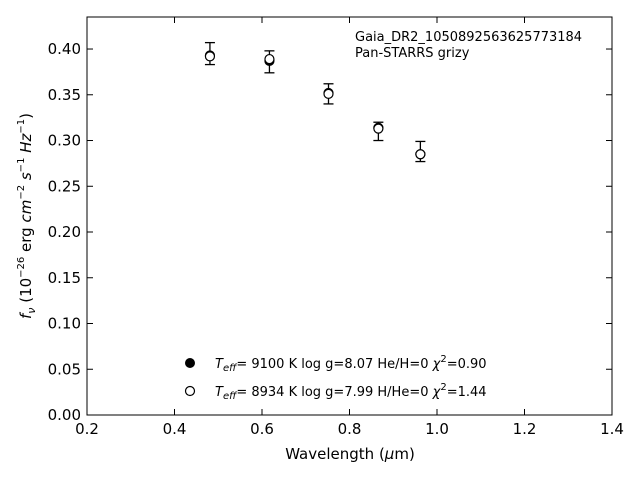 The width and height of the screenshot is (640, 480). Describe the element at coordinates (64, 49) in the screenshot. I see `y-tick-label: 0.40` at that location.